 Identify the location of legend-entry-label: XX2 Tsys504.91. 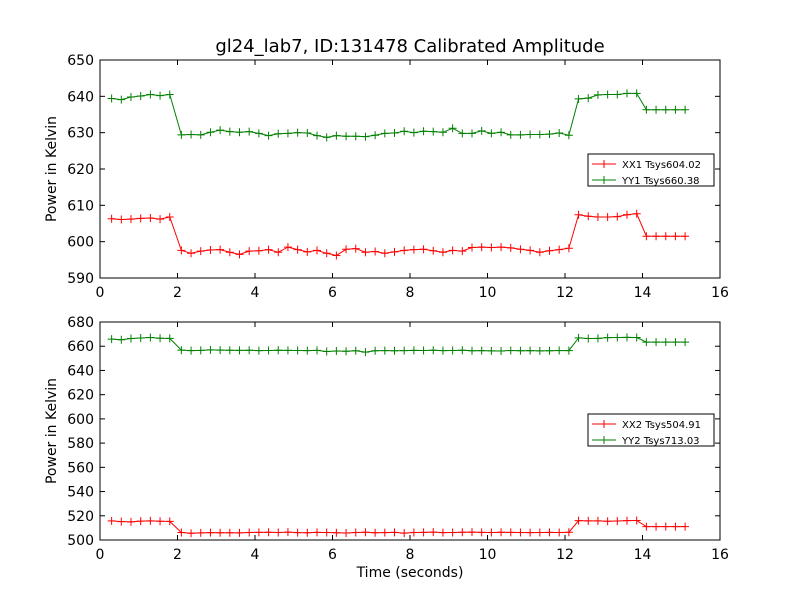
(661, 425).